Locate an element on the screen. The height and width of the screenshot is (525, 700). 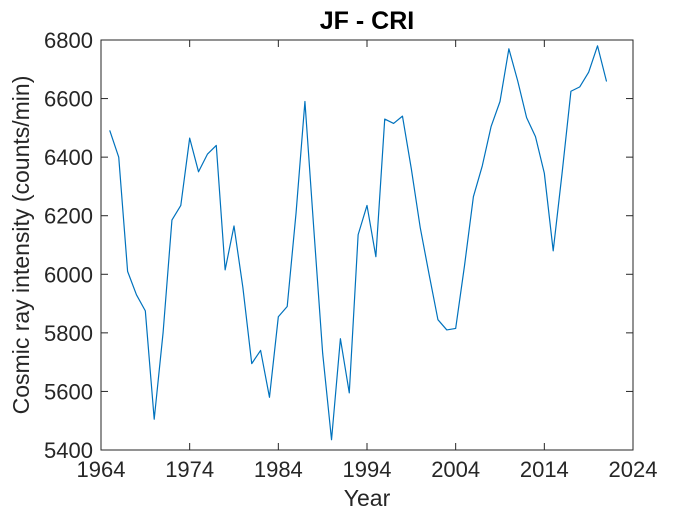
y-tick-label: 6400 is located at coordinates (68, 157).